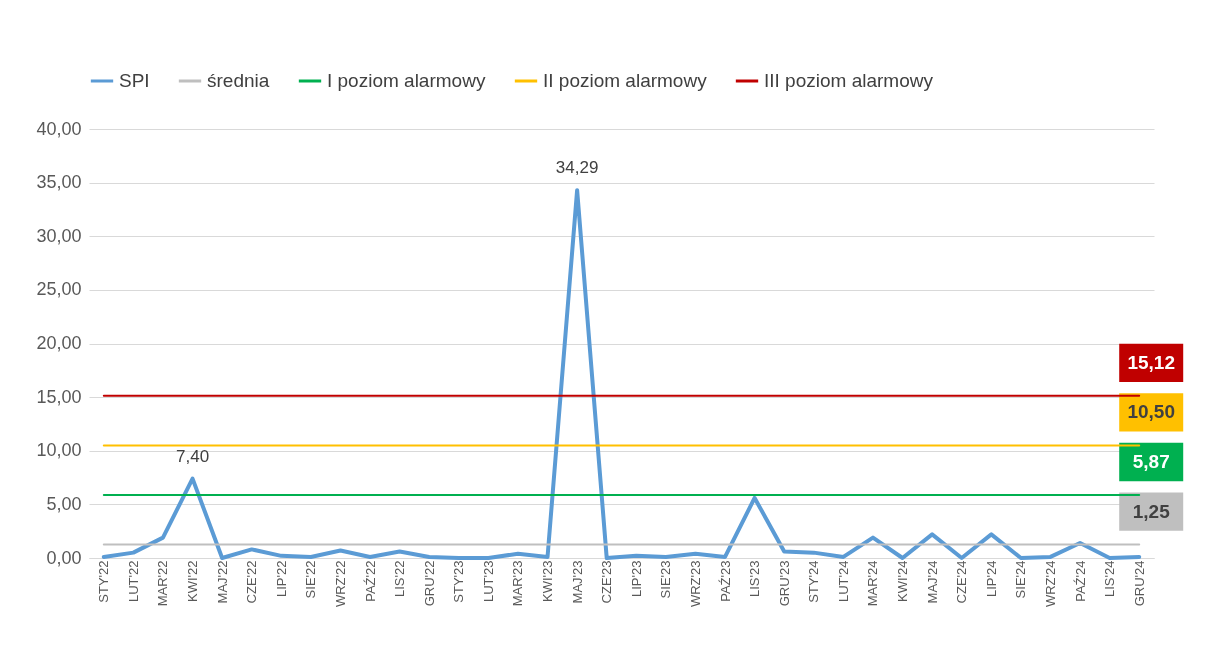  What do you see at coordinates (163, 583) in the screenshot?
I see `x-tick-label: MAR'22` at bounding box center [163, 583].